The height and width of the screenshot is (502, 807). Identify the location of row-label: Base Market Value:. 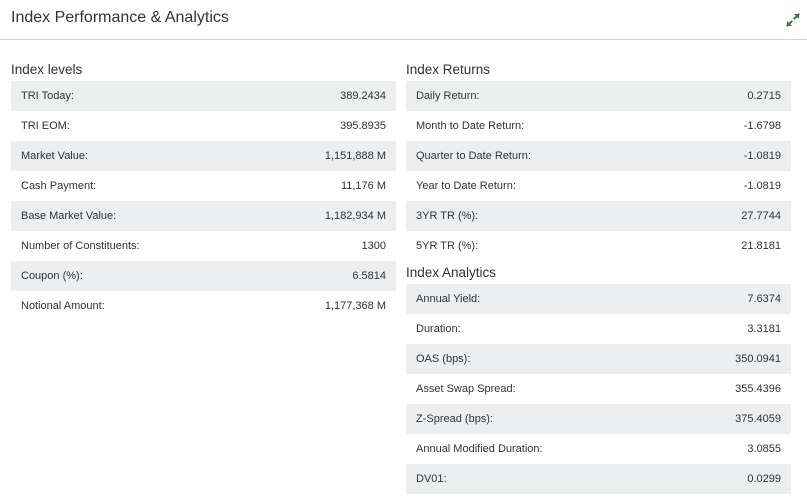
(69, 216).